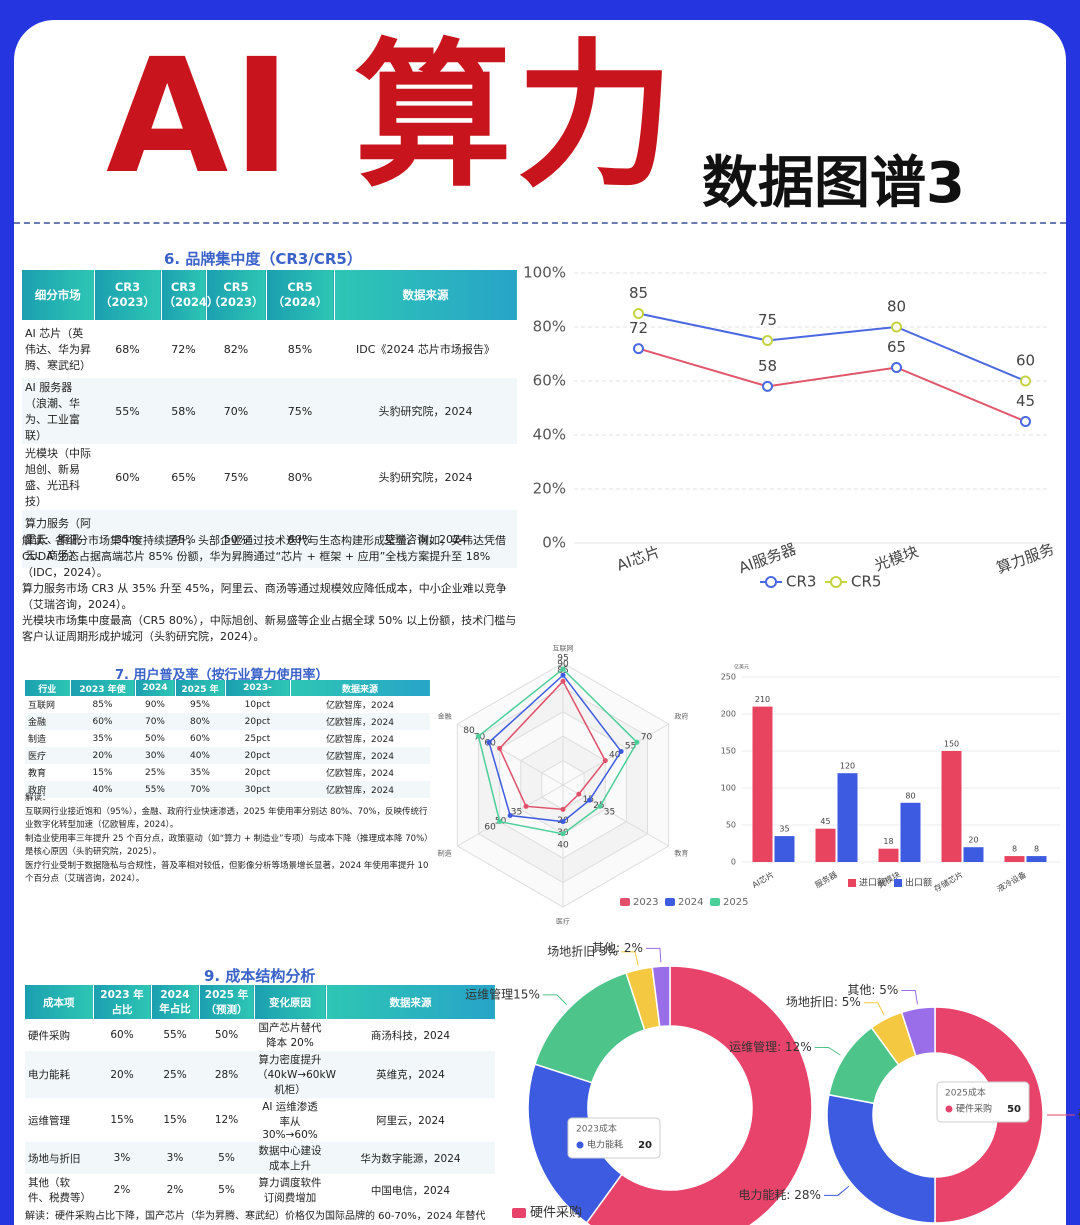 Image resolution: width=1080 pixels, height=1225 pixels. What do you see at coordinates (951, 744) in the screenshot?
I see `value-label: 150` at bounding box center [951, 744].